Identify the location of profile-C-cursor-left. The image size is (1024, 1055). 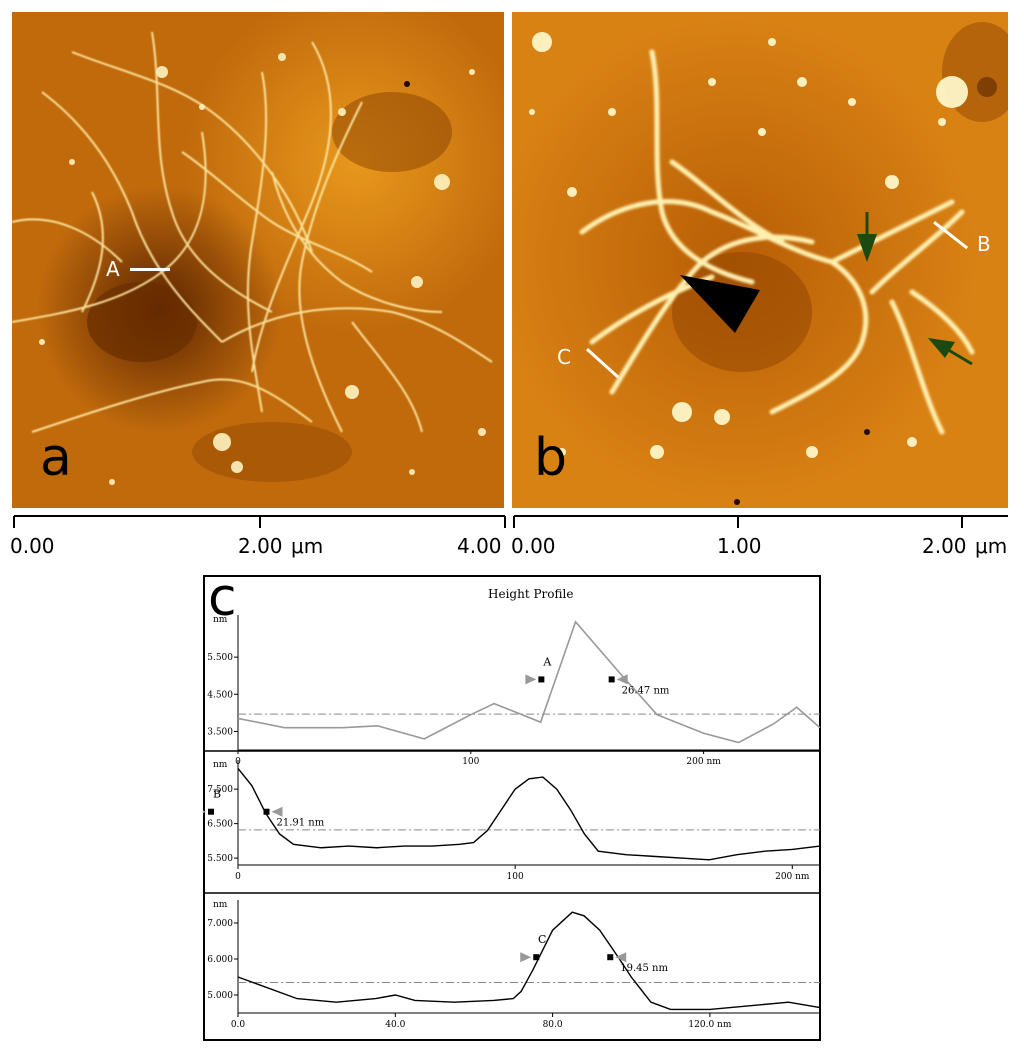
(536, 957).